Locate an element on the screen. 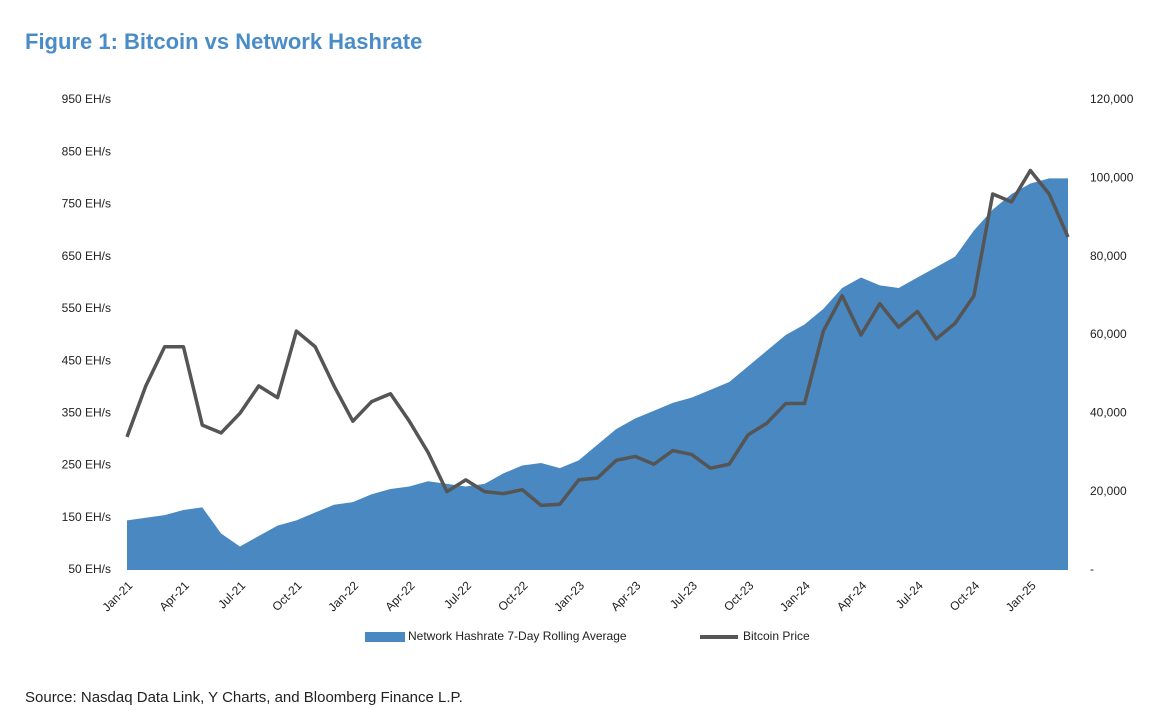 This screenshot has height=727, width=1173. x-tick-label: Apr-24 is located at coordinates (852, 596).